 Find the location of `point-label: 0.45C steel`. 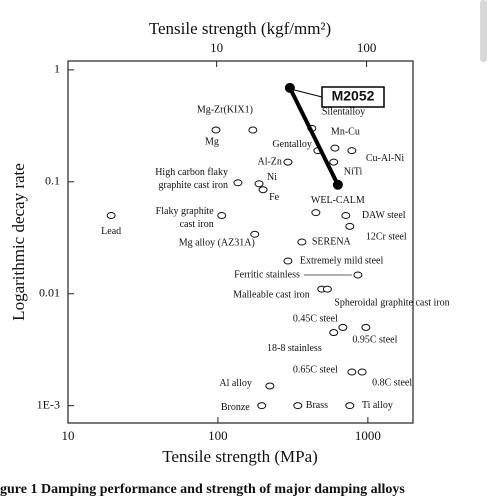

point-label: 0.45C steel is located at coordinates (315, 319).